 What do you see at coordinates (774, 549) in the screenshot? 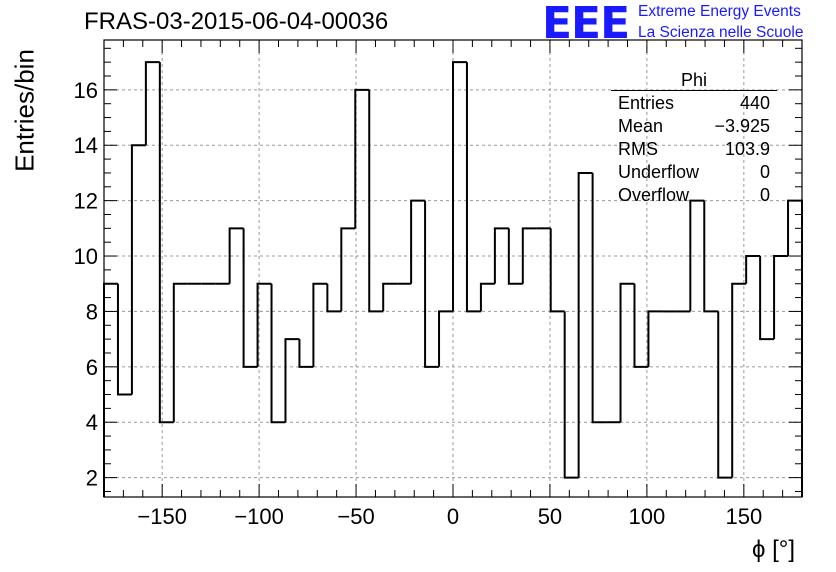
I see `x-axis-label: ϕ [°]` at bounding box center [774, 549].